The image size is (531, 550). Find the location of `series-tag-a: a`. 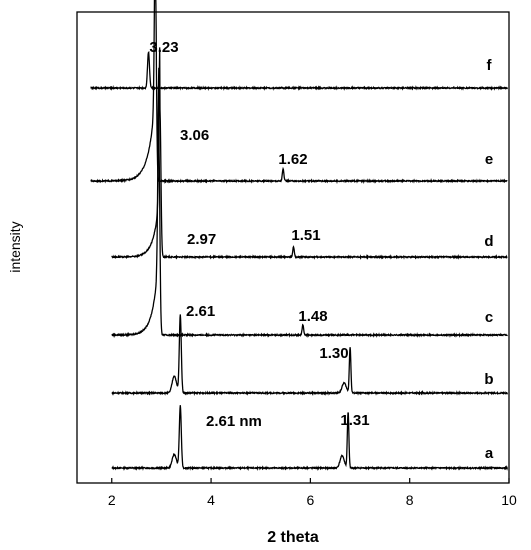

series-tag-a: a is located at coordinates (489, 453).